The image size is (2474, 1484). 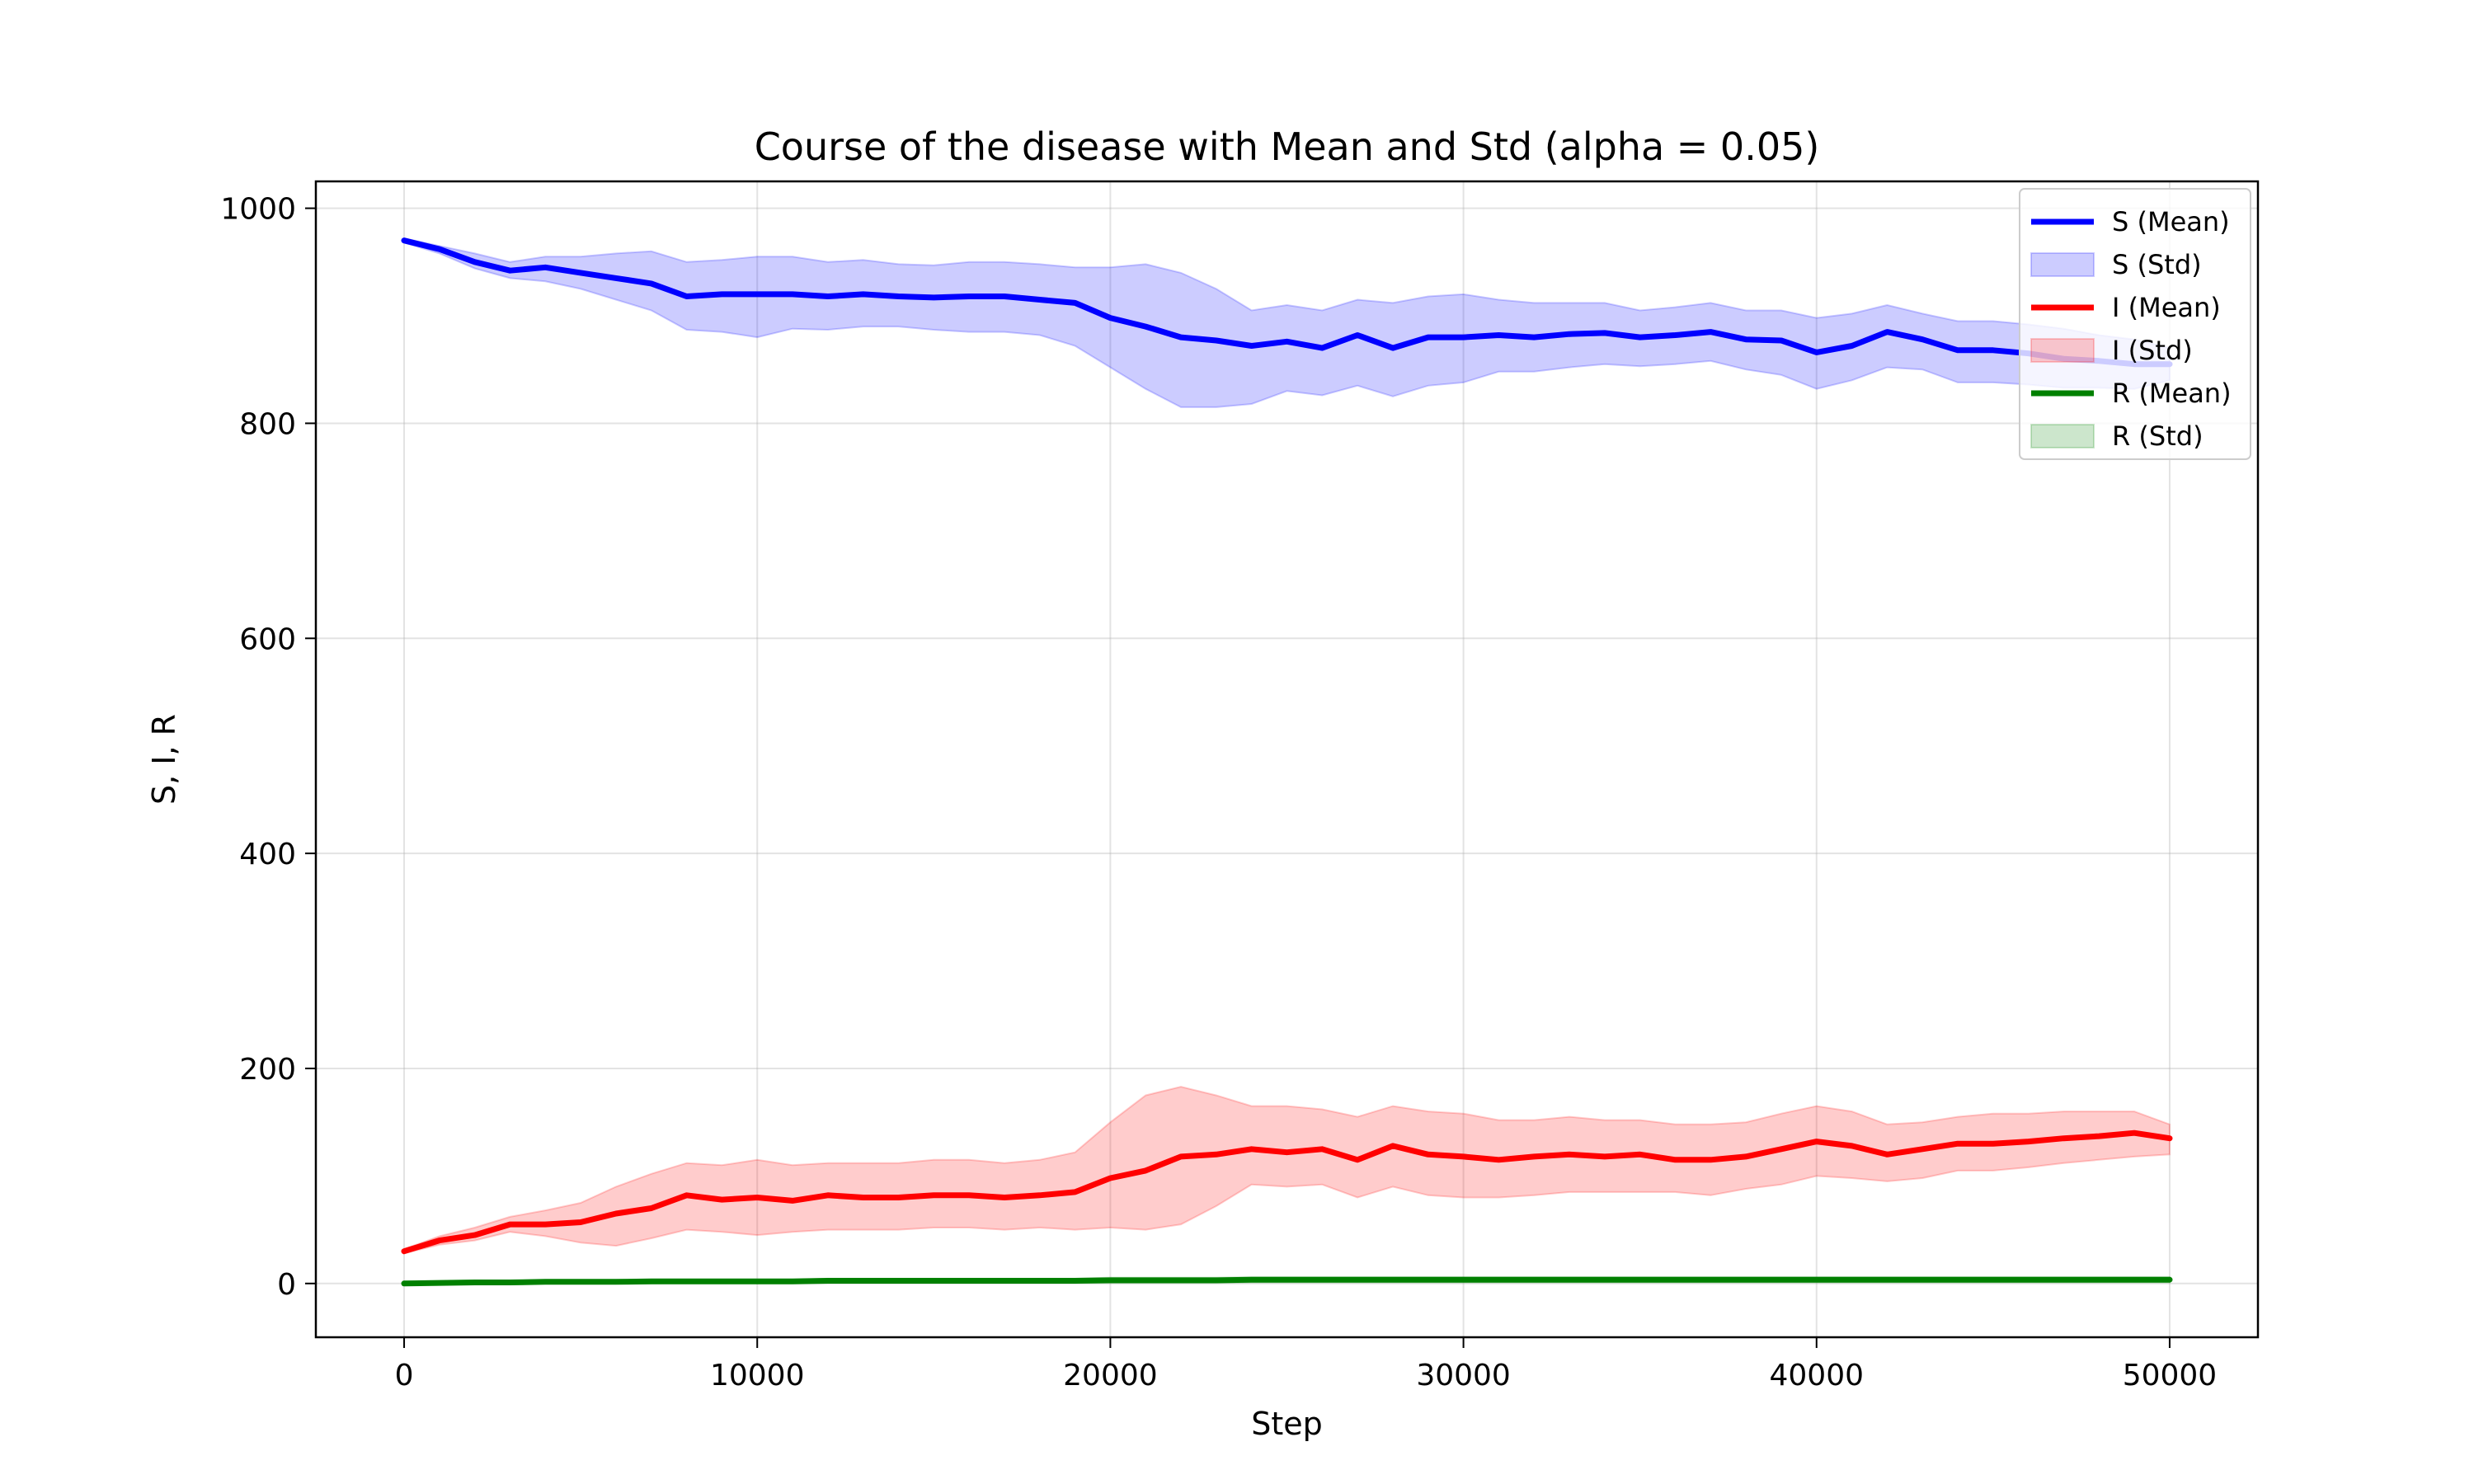 What do you see at coordinates (2062, 436) in the screenshot?
I see `r-std-legend-swatch` at bounding box center [2062, 436].